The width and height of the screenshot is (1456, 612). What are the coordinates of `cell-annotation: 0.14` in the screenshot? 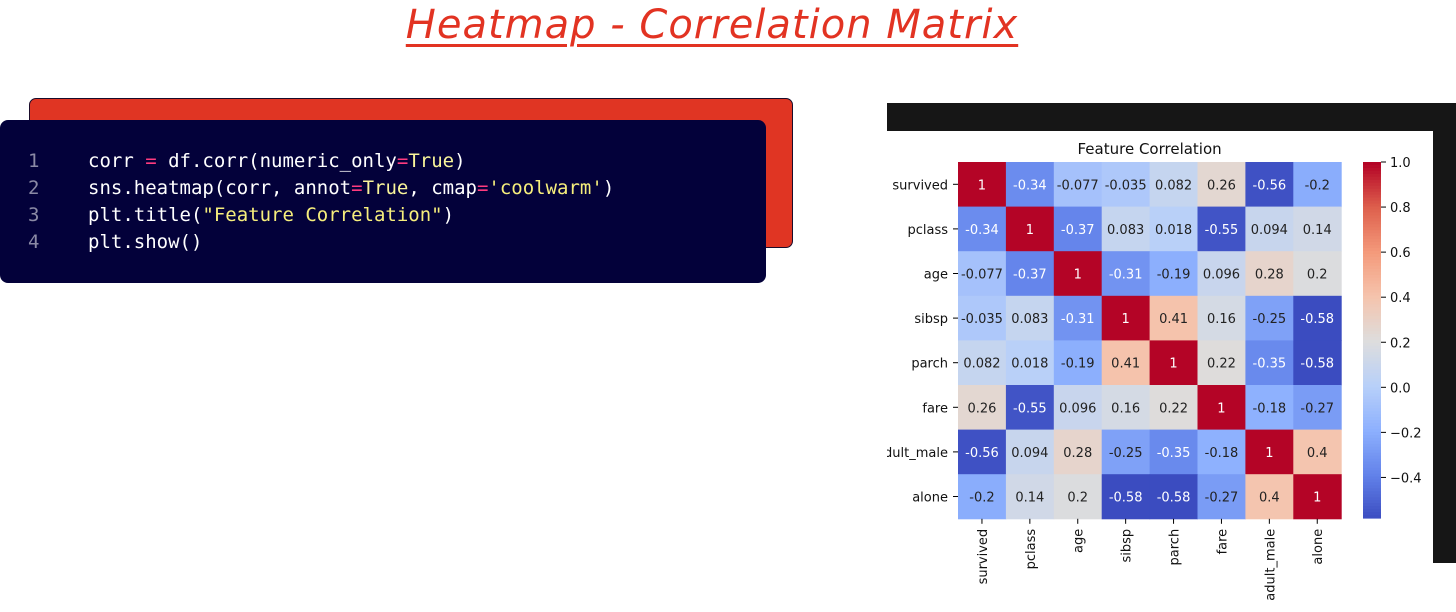 It's located at (1317, 230).